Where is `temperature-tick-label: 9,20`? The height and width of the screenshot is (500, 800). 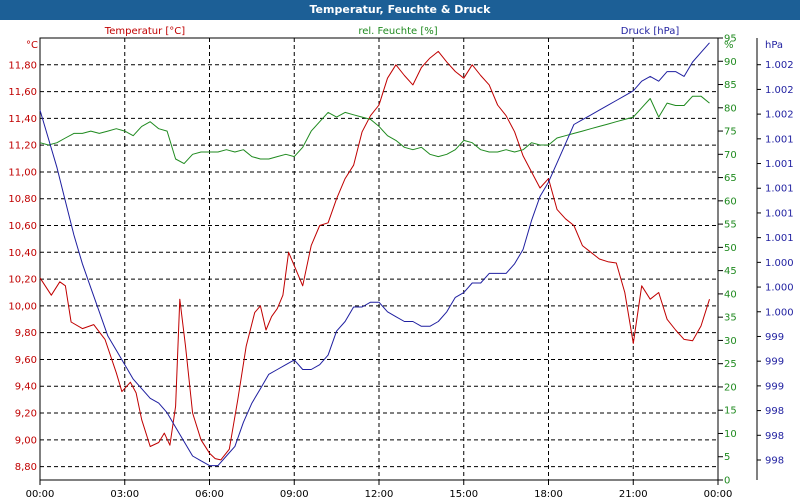 temperature-tick-label: 9,20 is located at coordinates (26, 414).